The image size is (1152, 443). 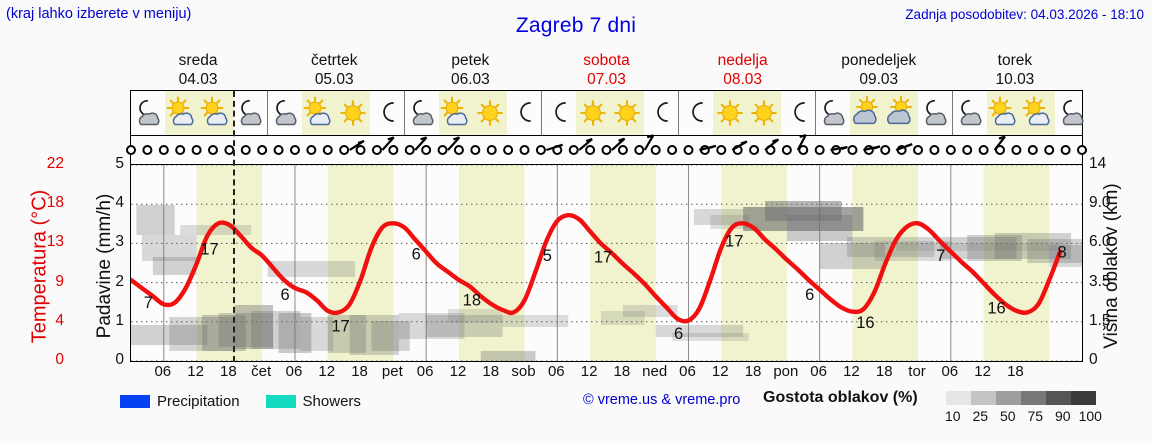 What do you see at coordinates (607, 113) in the screenshot?
I see `weather-icon-band` at bounding box center [607, 113].